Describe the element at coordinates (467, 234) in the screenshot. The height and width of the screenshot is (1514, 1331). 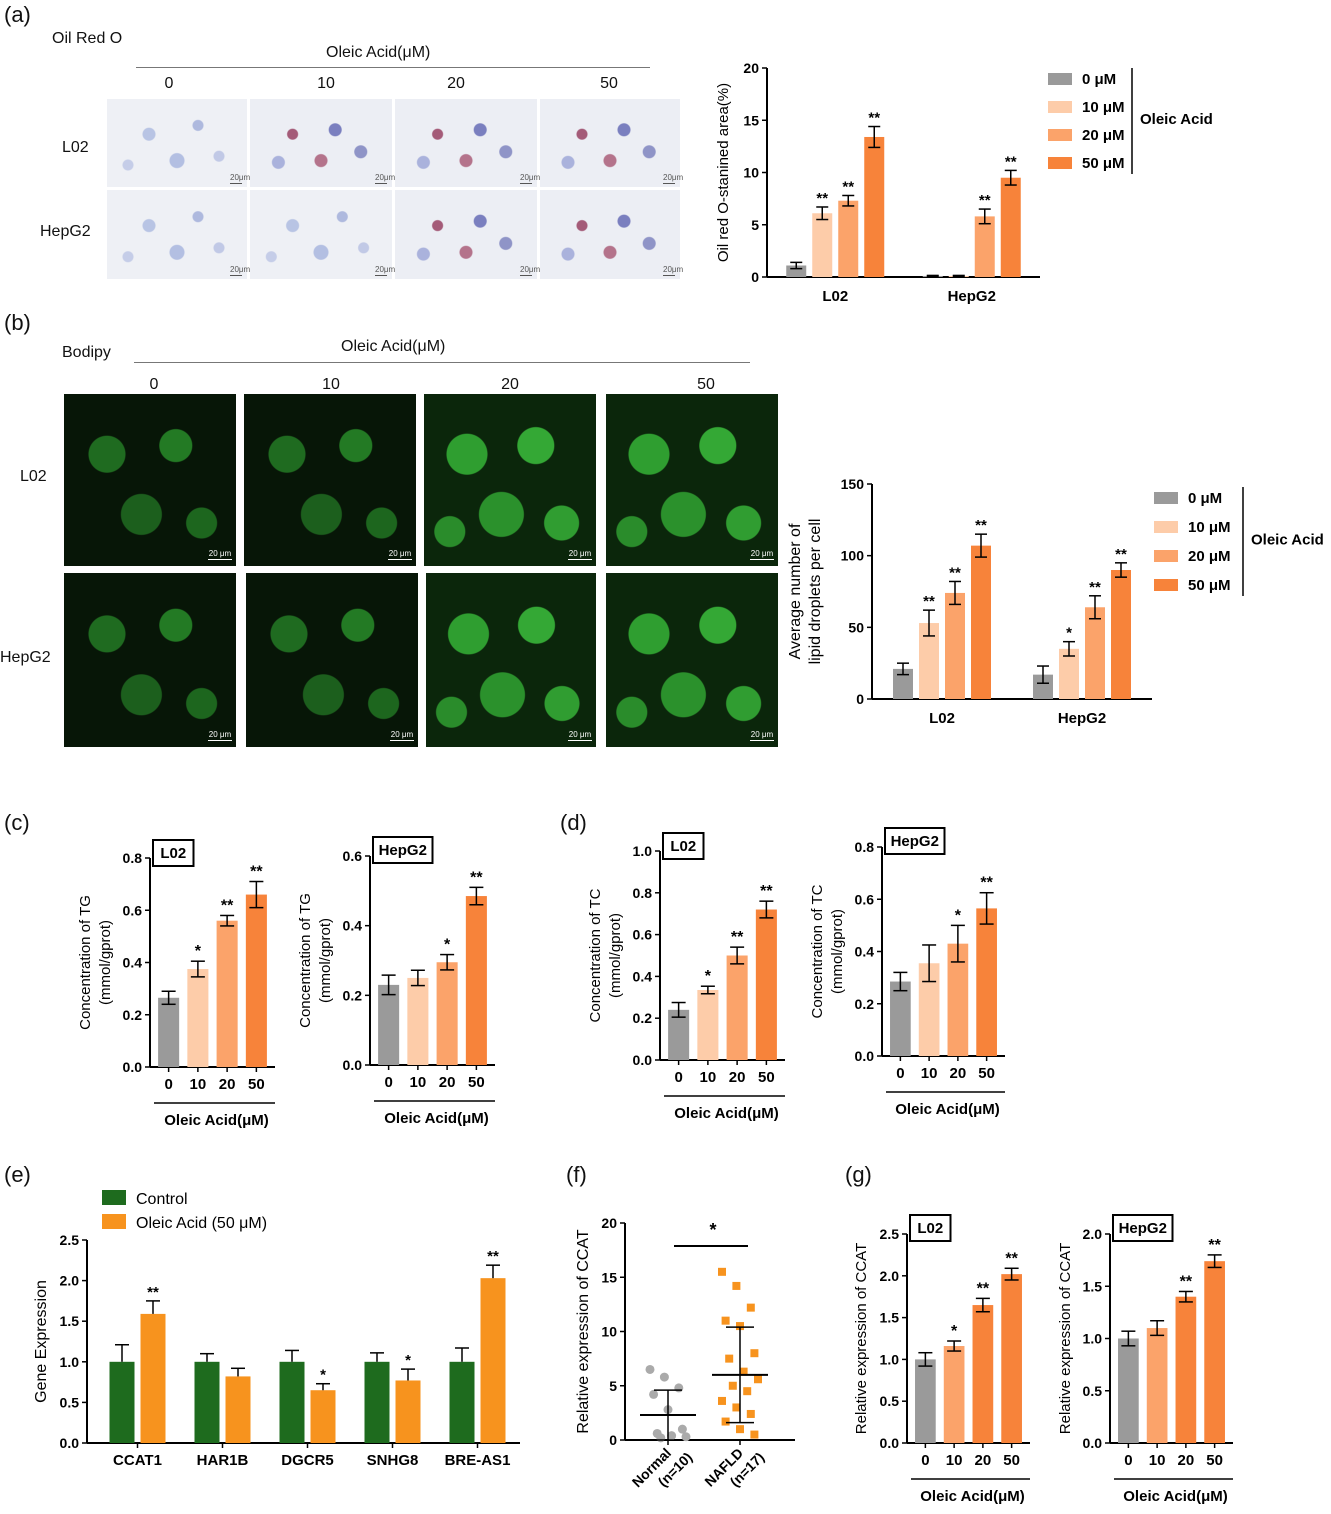
I see `micrograph-orc-hepg2-20: 20μm` at that location.